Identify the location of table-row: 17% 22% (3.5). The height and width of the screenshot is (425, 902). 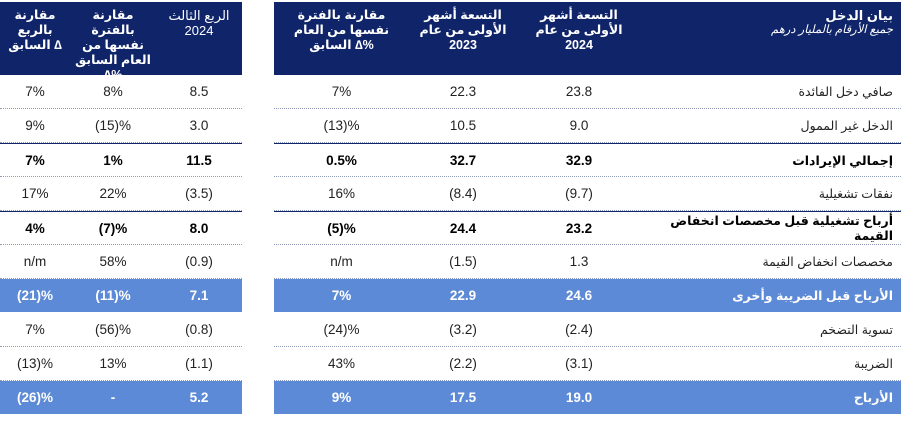
(121, 194).